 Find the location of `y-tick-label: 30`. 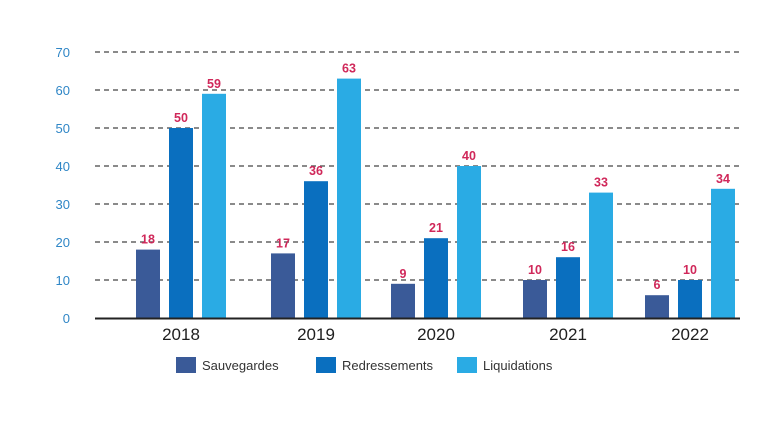

y-tick-label: 30 is located at coordinates (63, 204).